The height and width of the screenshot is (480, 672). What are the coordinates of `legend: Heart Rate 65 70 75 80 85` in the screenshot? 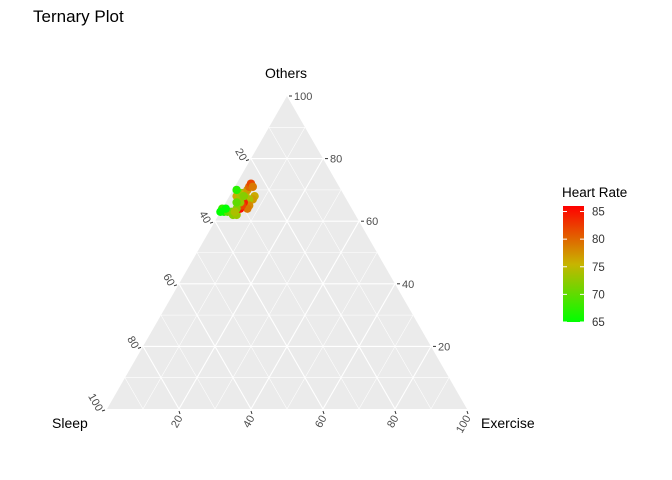 It's located at (594, 257).